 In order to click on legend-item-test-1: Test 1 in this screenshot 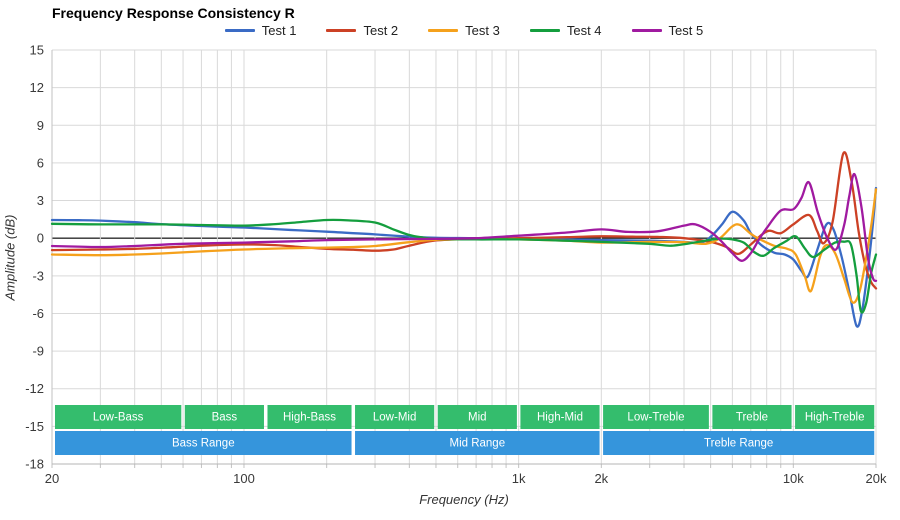, I will do `click(260, 30)`.